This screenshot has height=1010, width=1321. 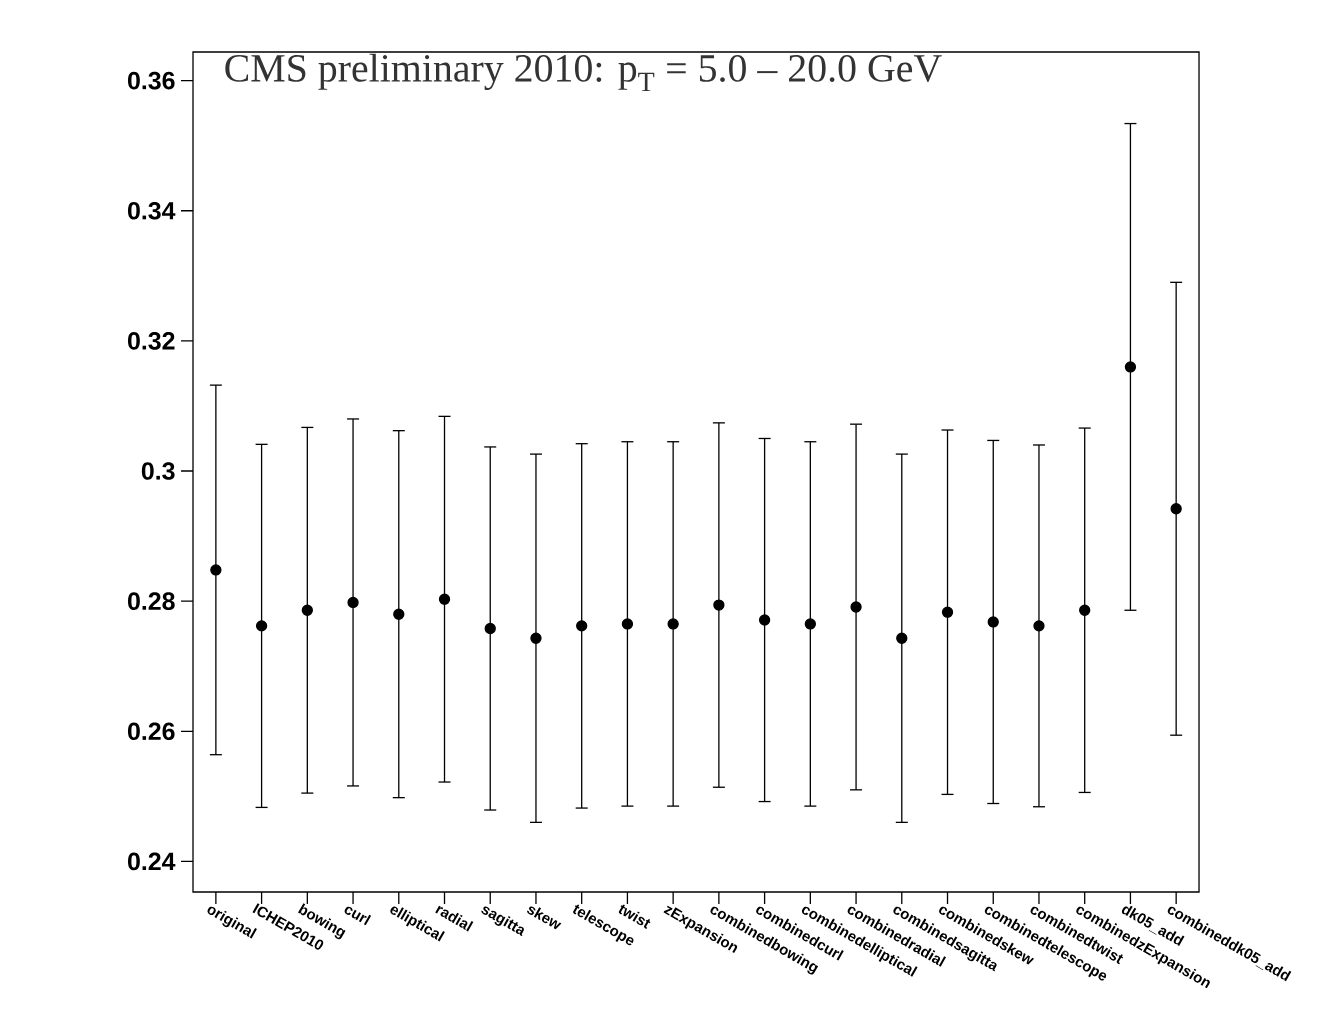 What do you see at coordinates (151, 80) in the screenshot?
I see `y-tick-label: 0.36` at bounding box center [151, 80].